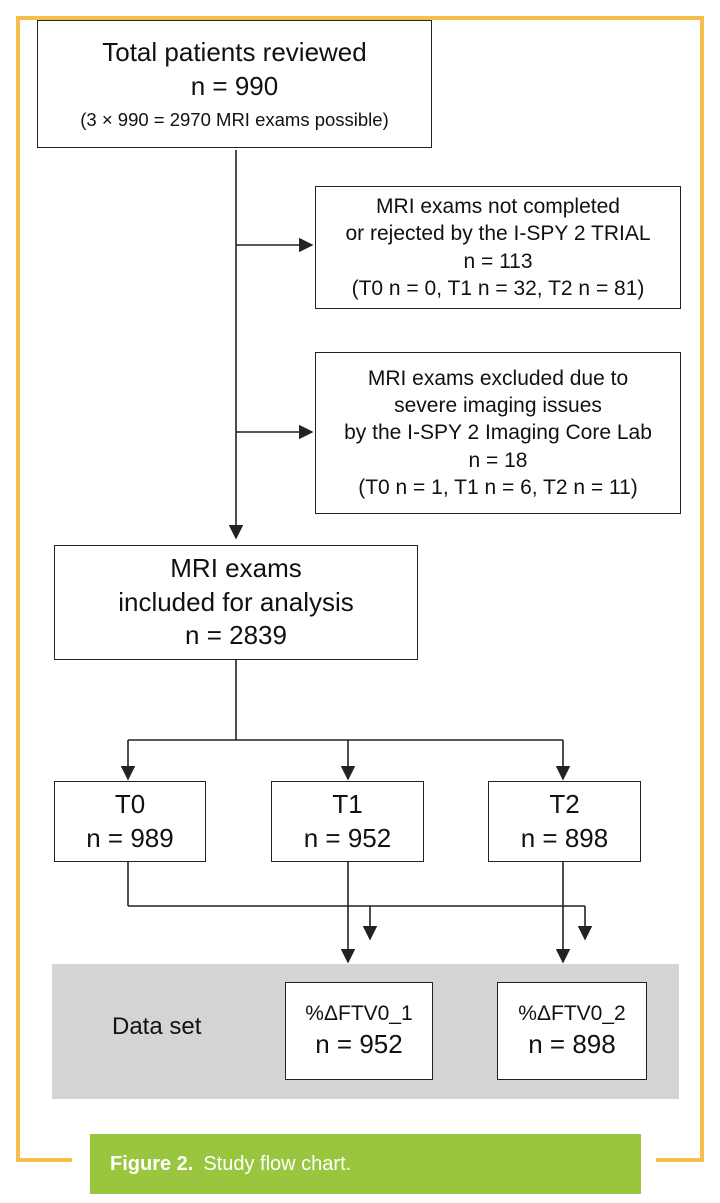 The height and width of the screenshot is (1203, 720). What do you see at coordinates (236, 567) in the screenshot?
I see `included-line1: MRI exams` at bounding box center [236, 567].